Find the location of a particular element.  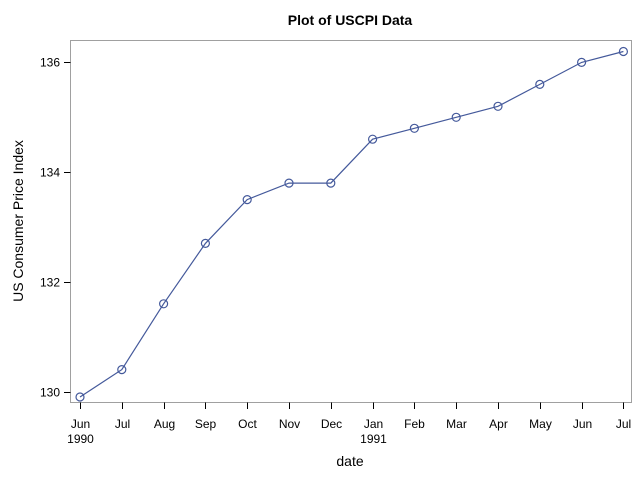

chart-title: Plot of USCPI Data is located at coordinates (350, 20).